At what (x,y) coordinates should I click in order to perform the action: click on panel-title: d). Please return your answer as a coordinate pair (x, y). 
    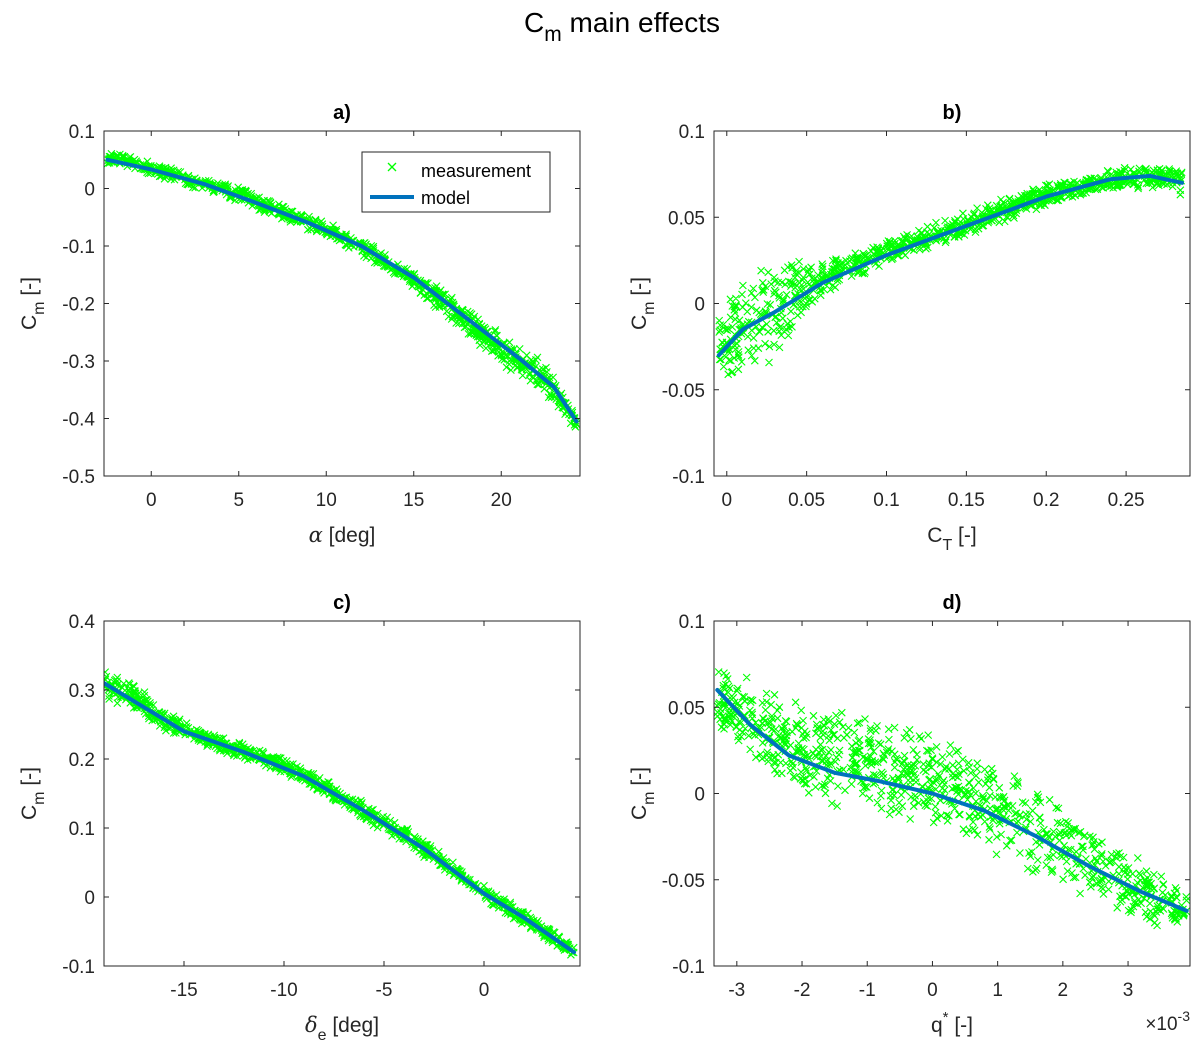
    Looking at the image, I should click on (952, 603).